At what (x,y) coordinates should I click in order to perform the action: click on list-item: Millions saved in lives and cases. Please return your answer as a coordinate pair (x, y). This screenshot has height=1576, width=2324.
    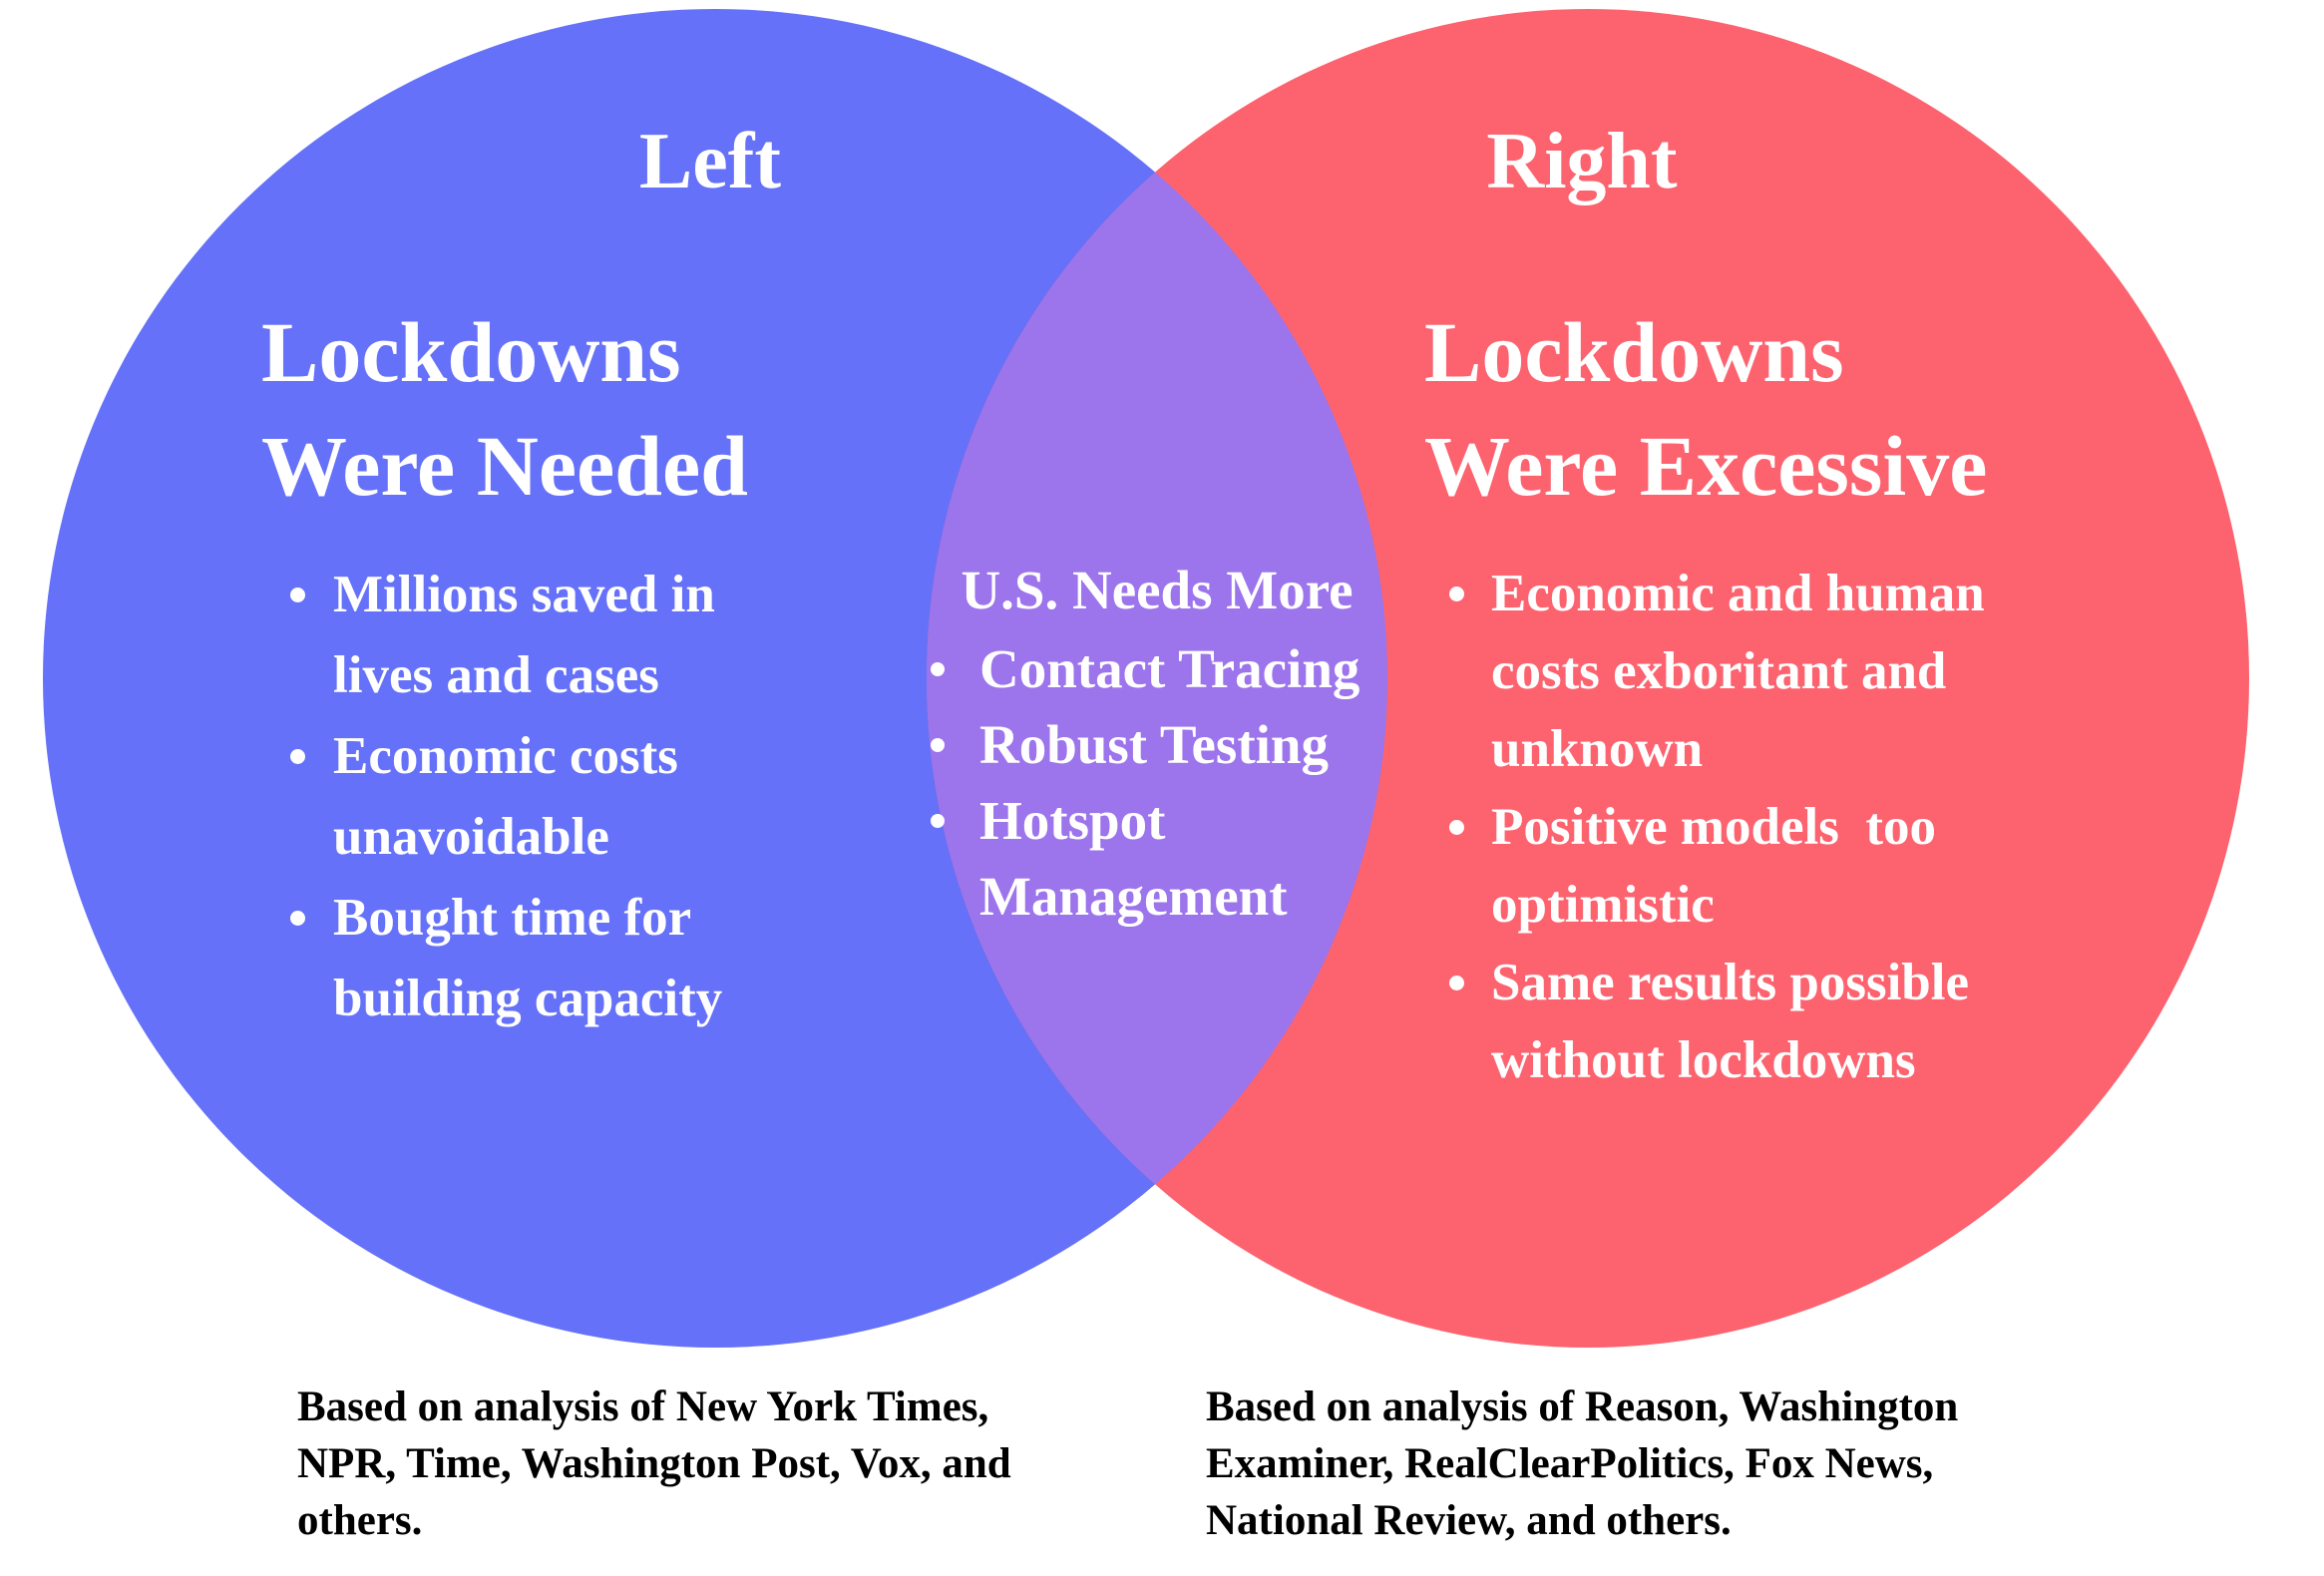
    Looking at the image, I should click on (506, 636).